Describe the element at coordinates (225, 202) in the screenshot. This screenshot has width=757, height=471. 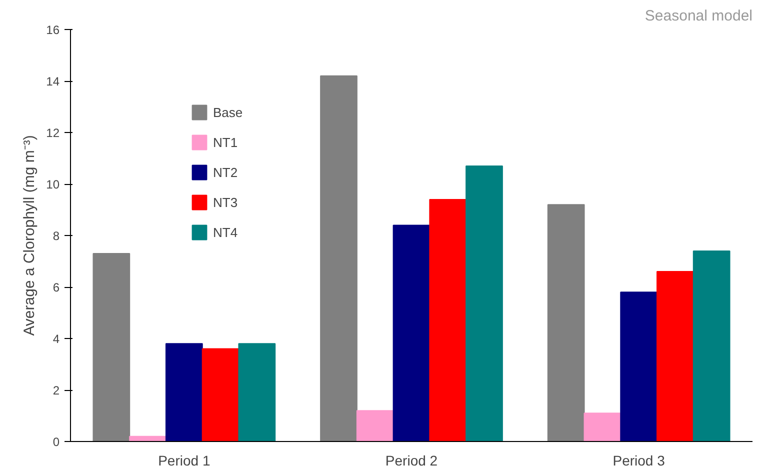
I see `legend-label: NT3` at that location.